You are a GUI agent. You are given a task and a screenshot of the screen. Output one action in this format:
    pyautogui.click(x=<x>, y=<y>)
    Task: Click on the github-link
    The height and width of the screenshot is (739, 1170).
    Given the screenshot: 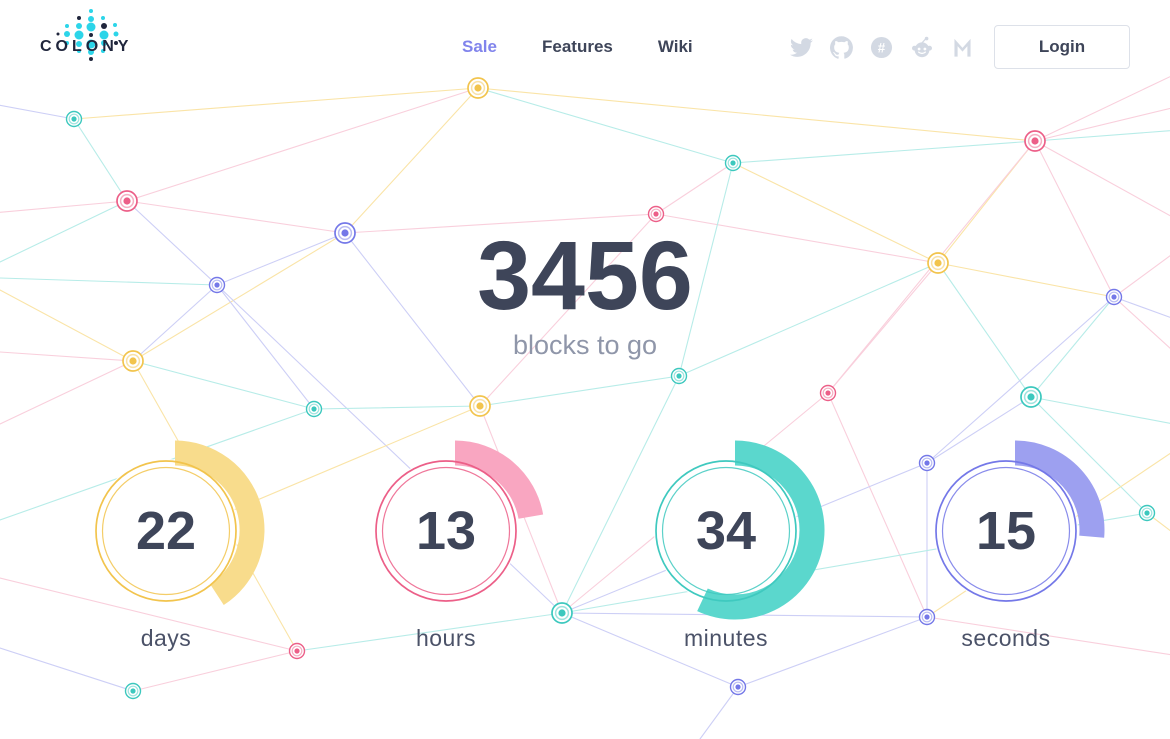 What is the action you would take?
    pyautogui.click(x=841, y=47)
    